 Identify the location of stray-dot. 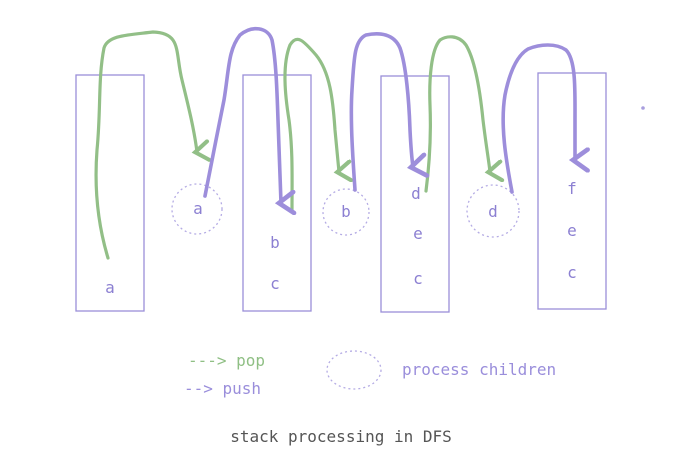
(643, 108).